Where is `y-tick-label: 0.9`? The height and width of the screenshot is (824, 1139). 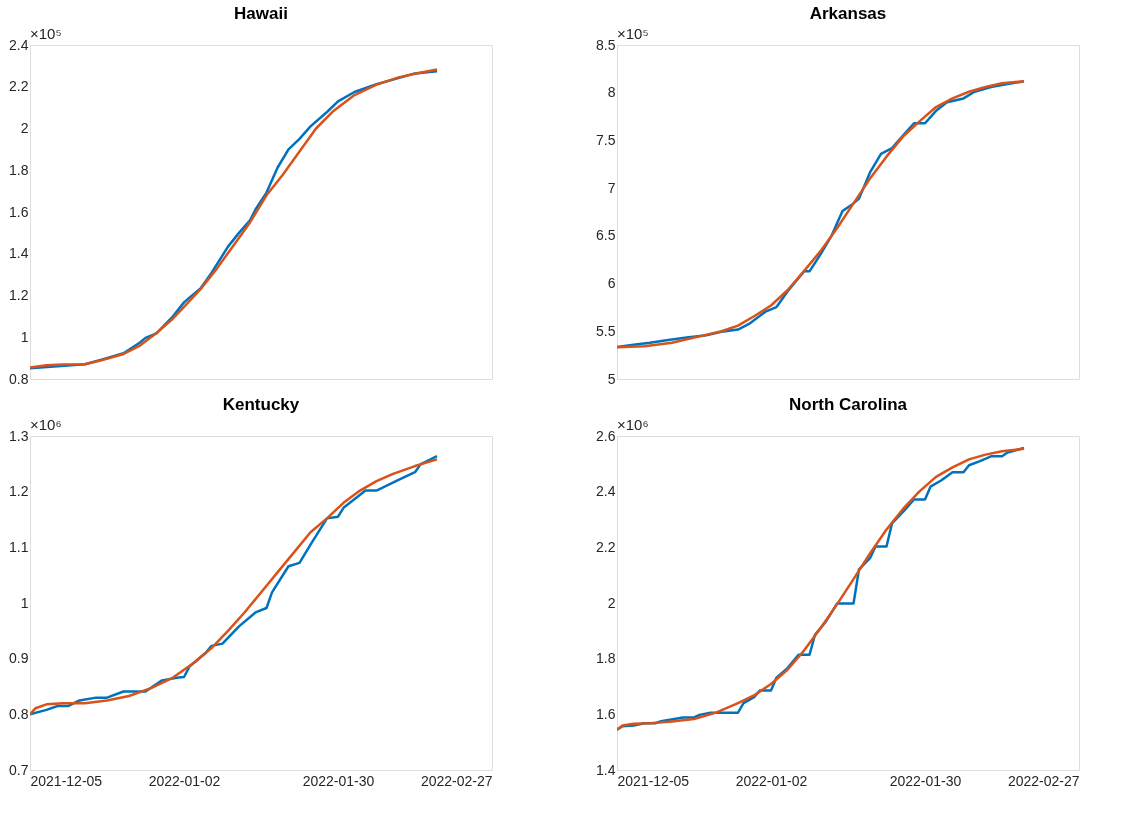
y-tick-label: 0.9 is located at coordinates (19, 658).